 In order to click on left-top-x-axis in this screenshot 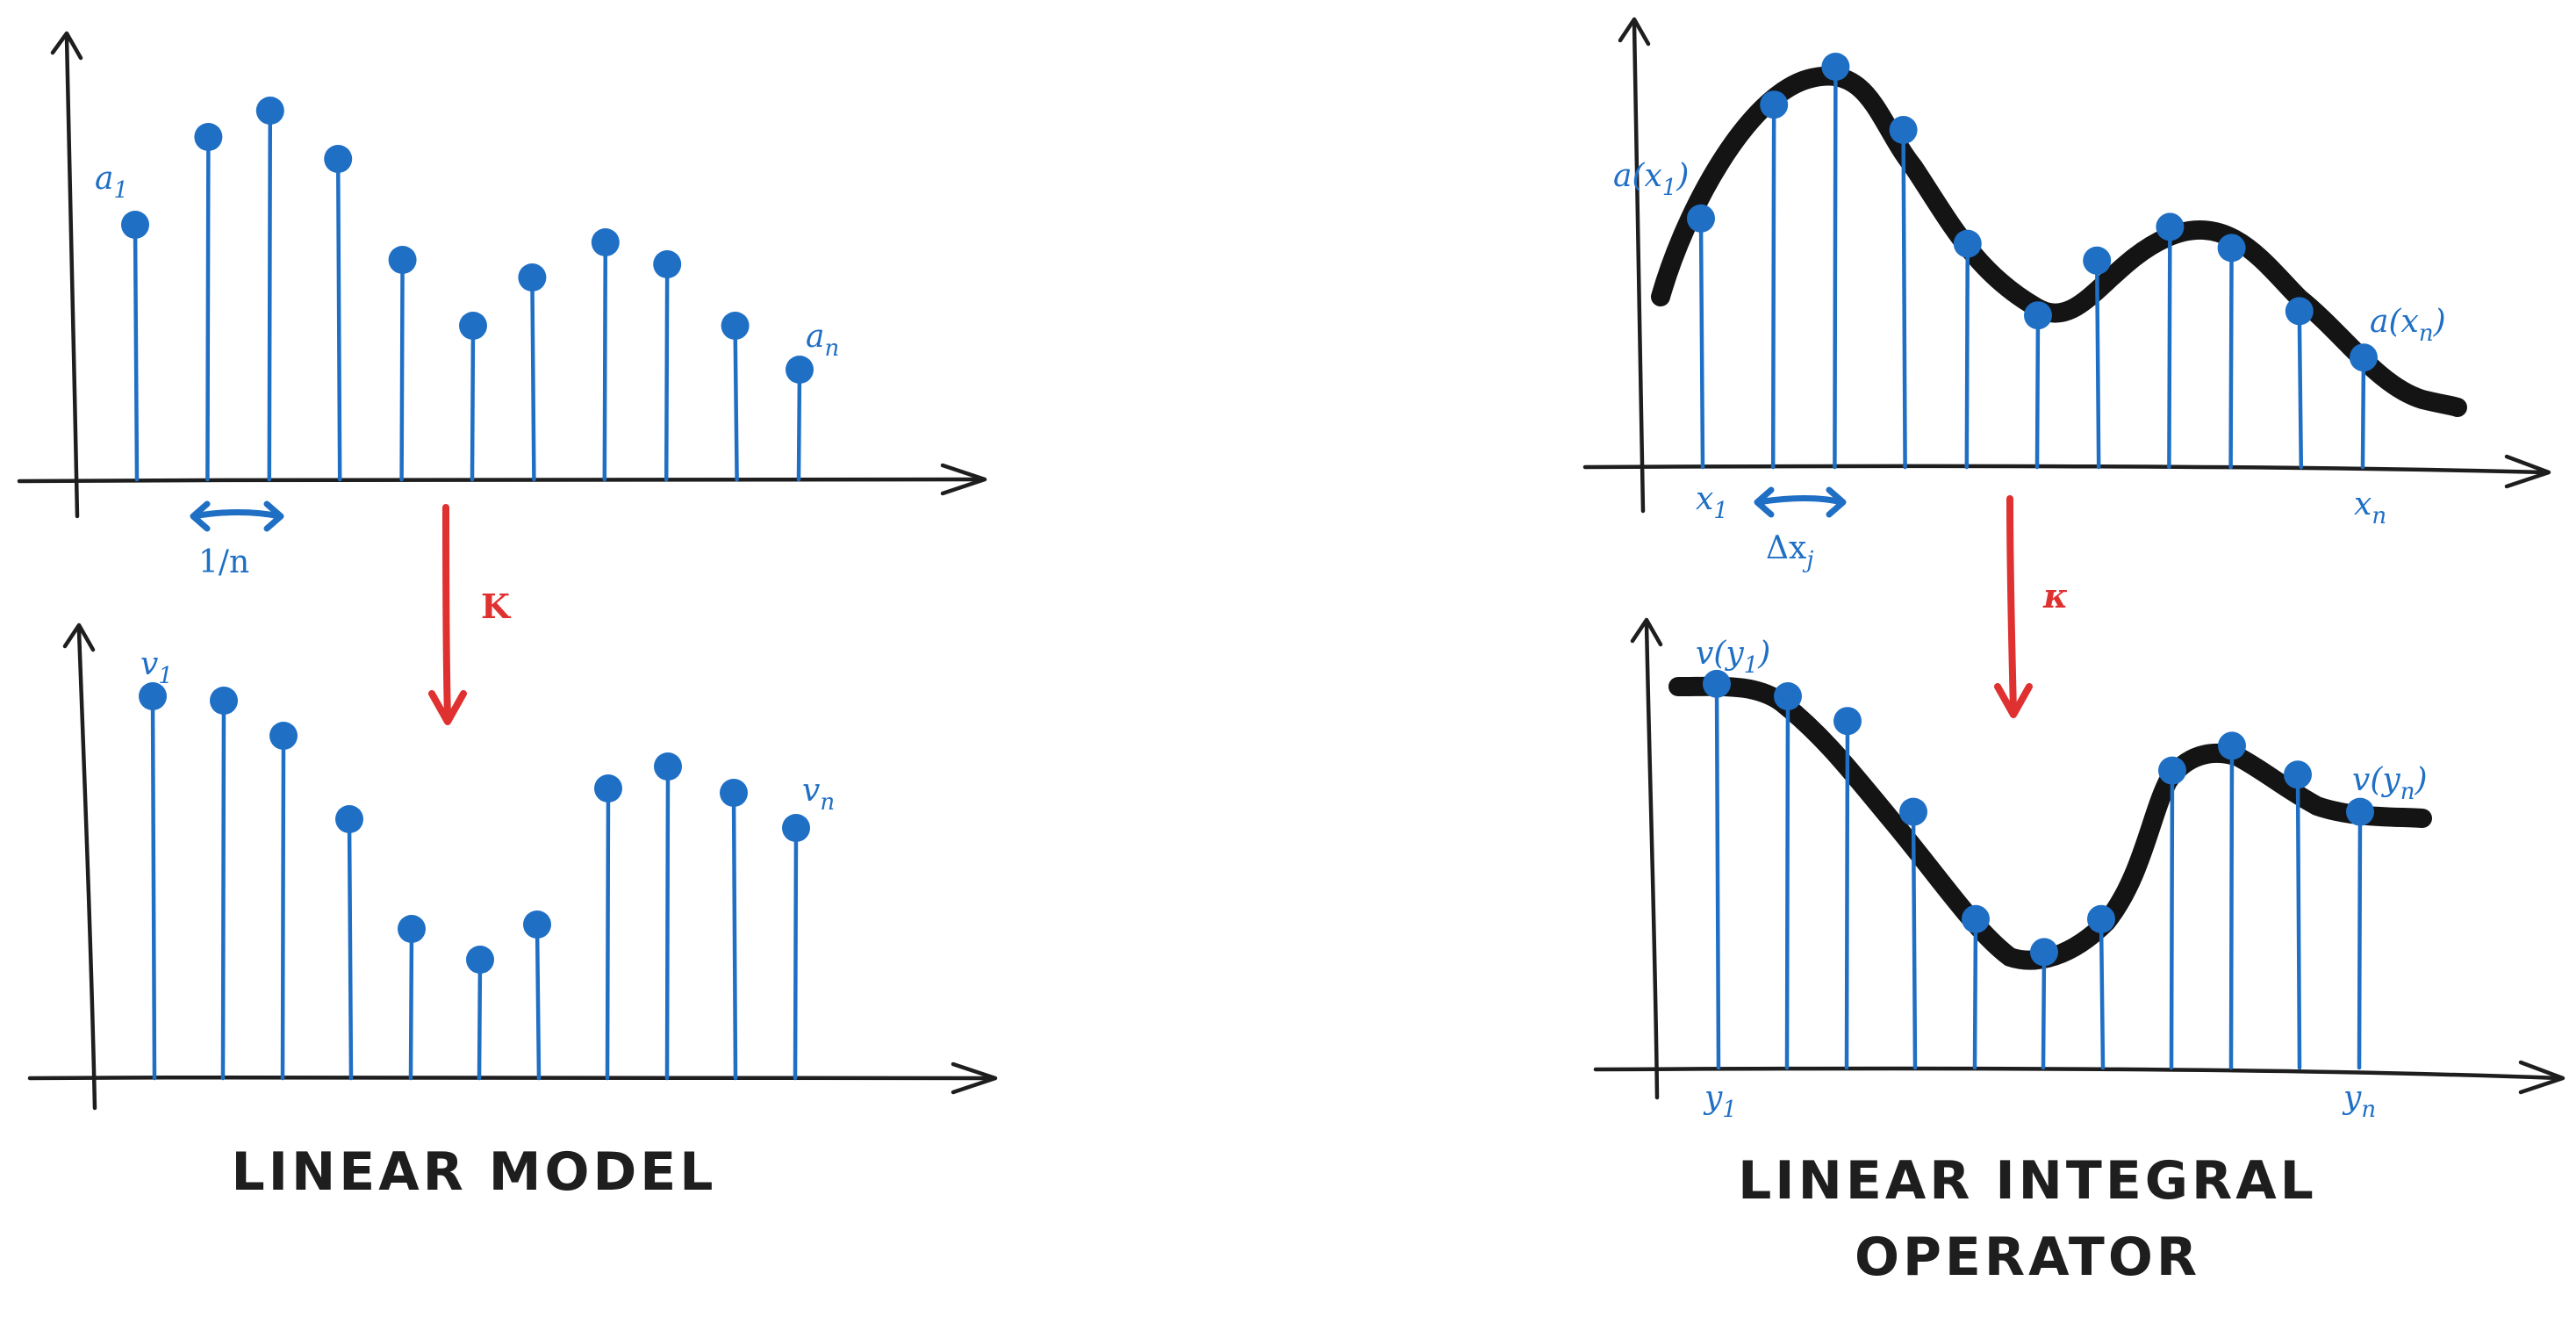, I will do `click(501, 480)`.